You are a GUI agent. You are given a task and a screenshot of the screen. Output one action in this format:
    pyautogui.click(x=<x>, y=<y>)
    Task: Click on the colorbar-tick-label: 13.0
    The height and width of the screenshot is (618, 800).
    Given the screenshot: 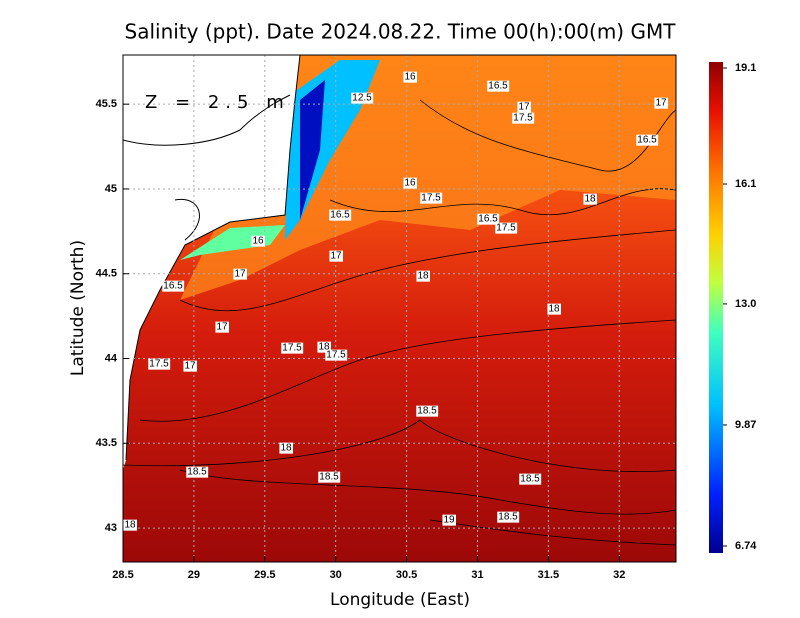 What is the action you would take?
    pyautogui.click(x=745, y=304)
    